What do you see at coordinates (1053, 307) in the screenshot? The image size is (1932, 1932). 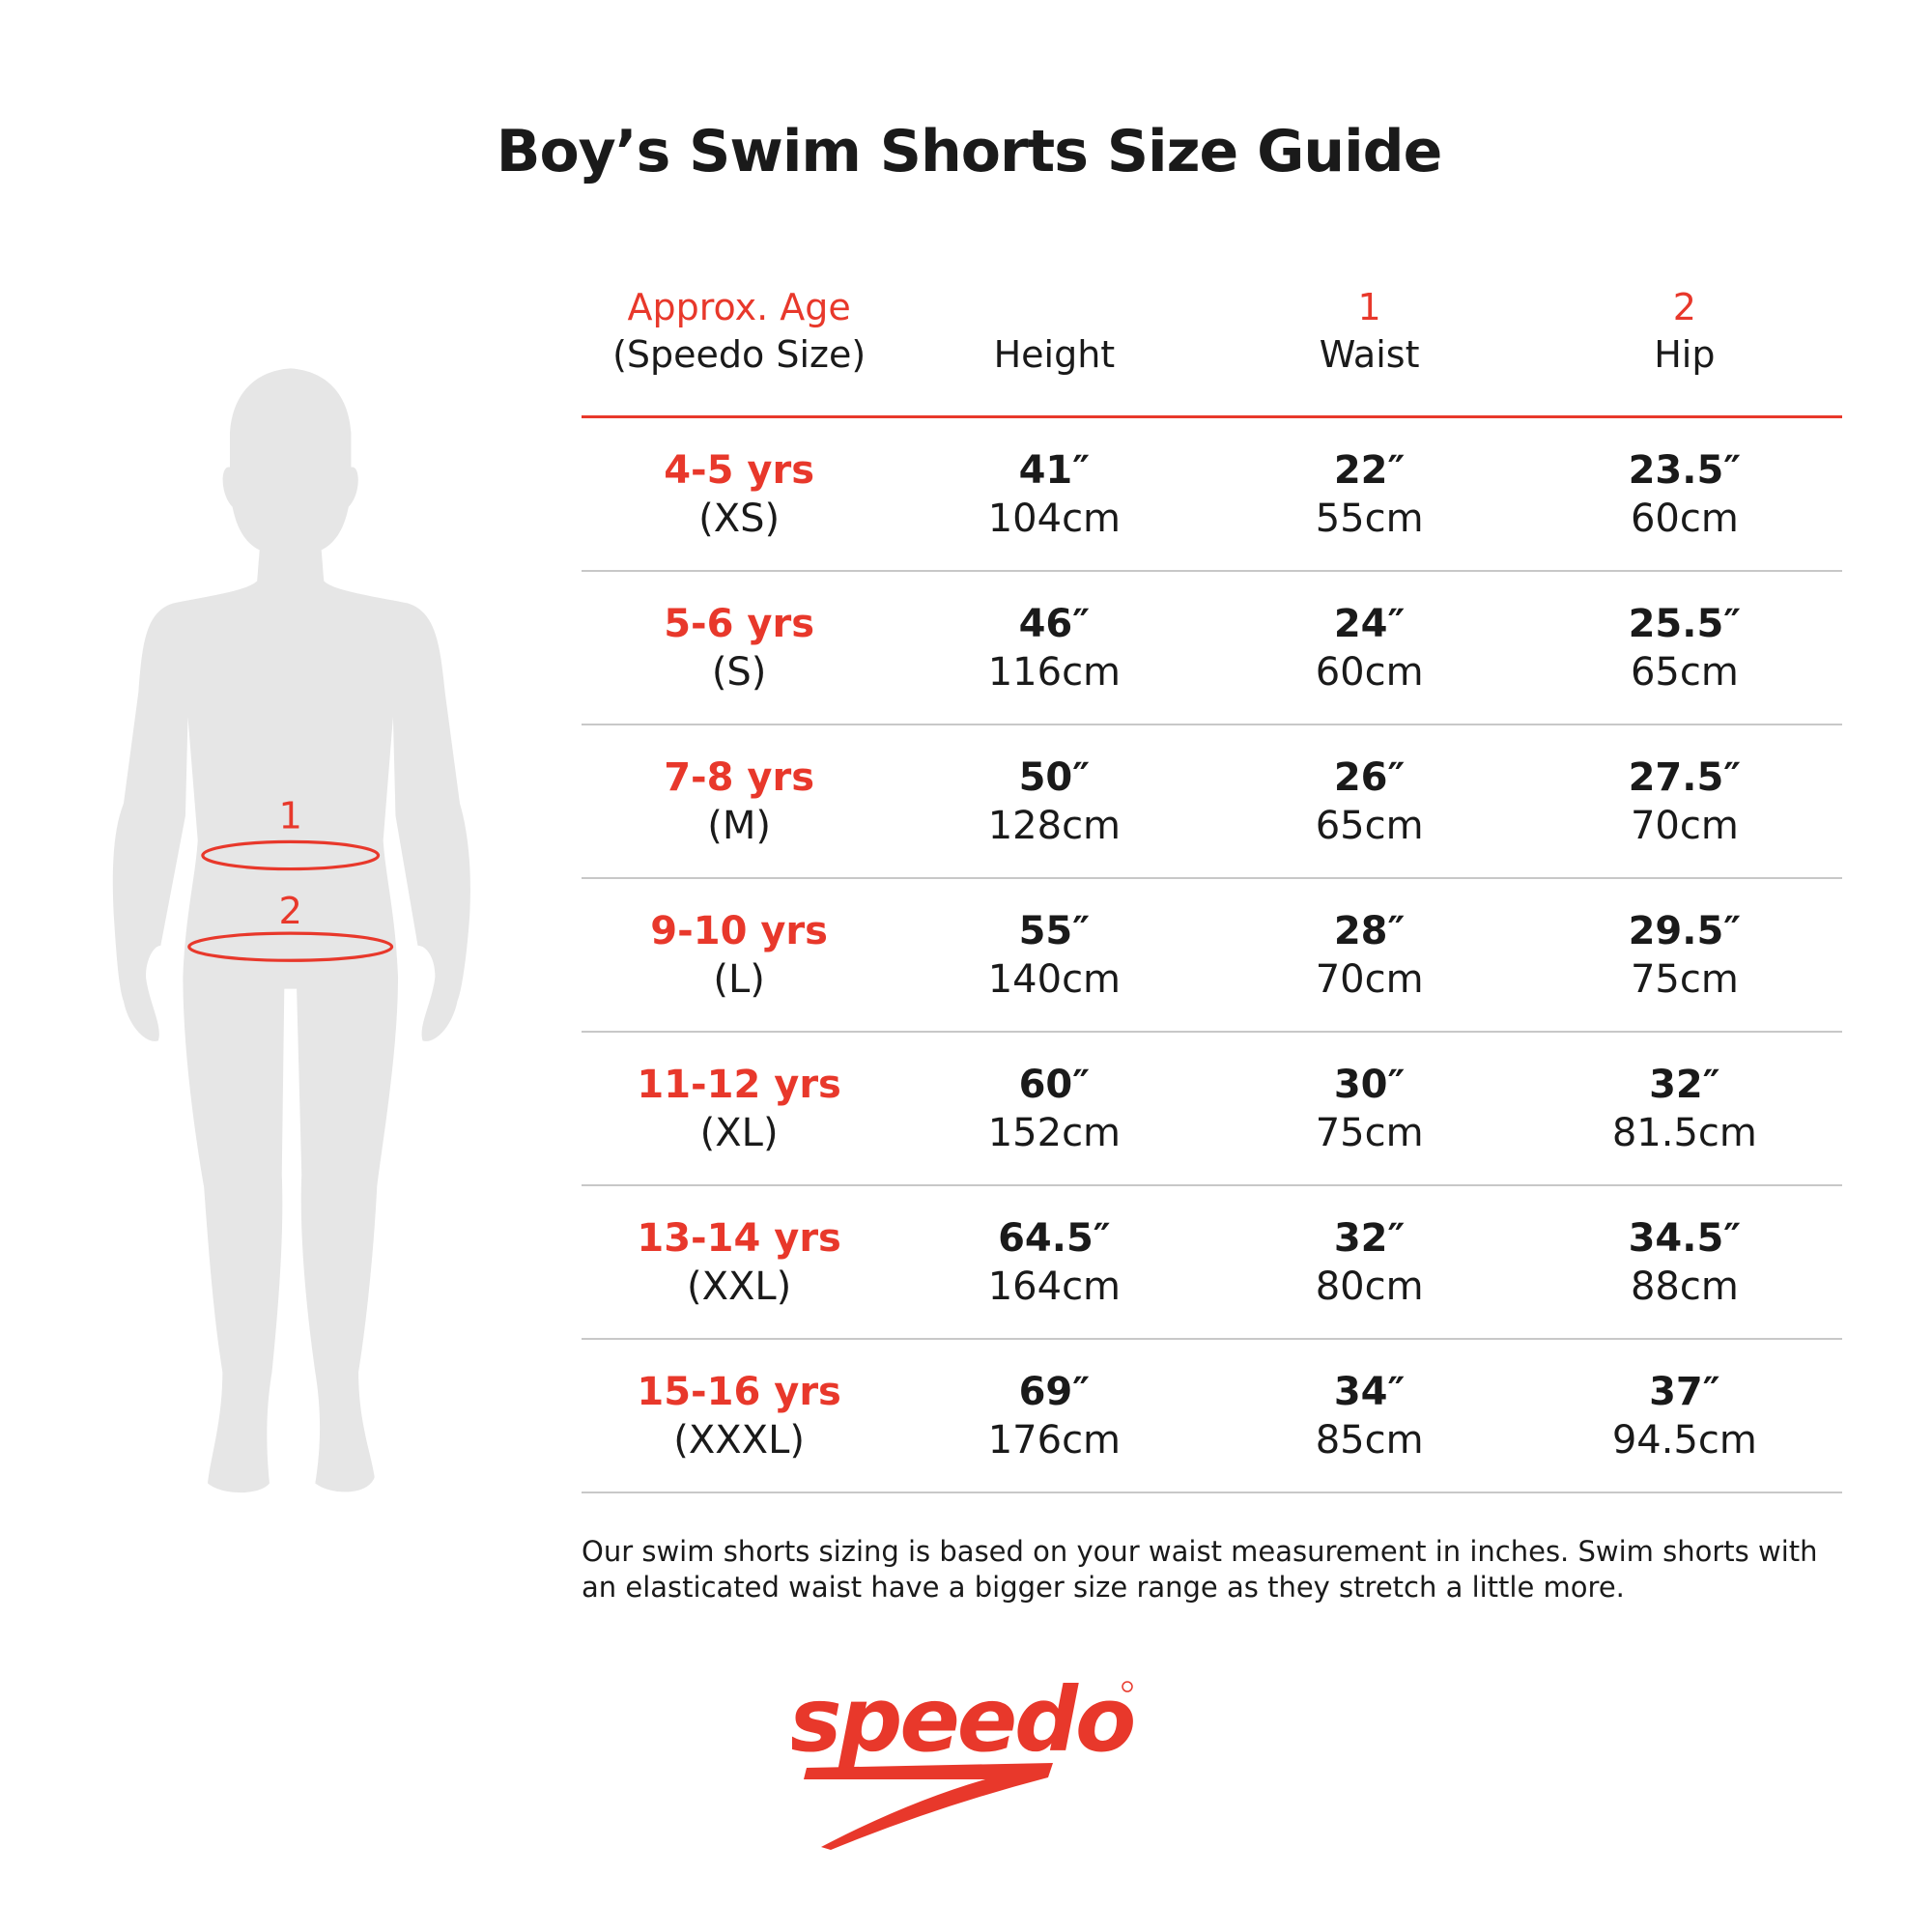 I see `header-height-top` at bounding box center [1053, 307].